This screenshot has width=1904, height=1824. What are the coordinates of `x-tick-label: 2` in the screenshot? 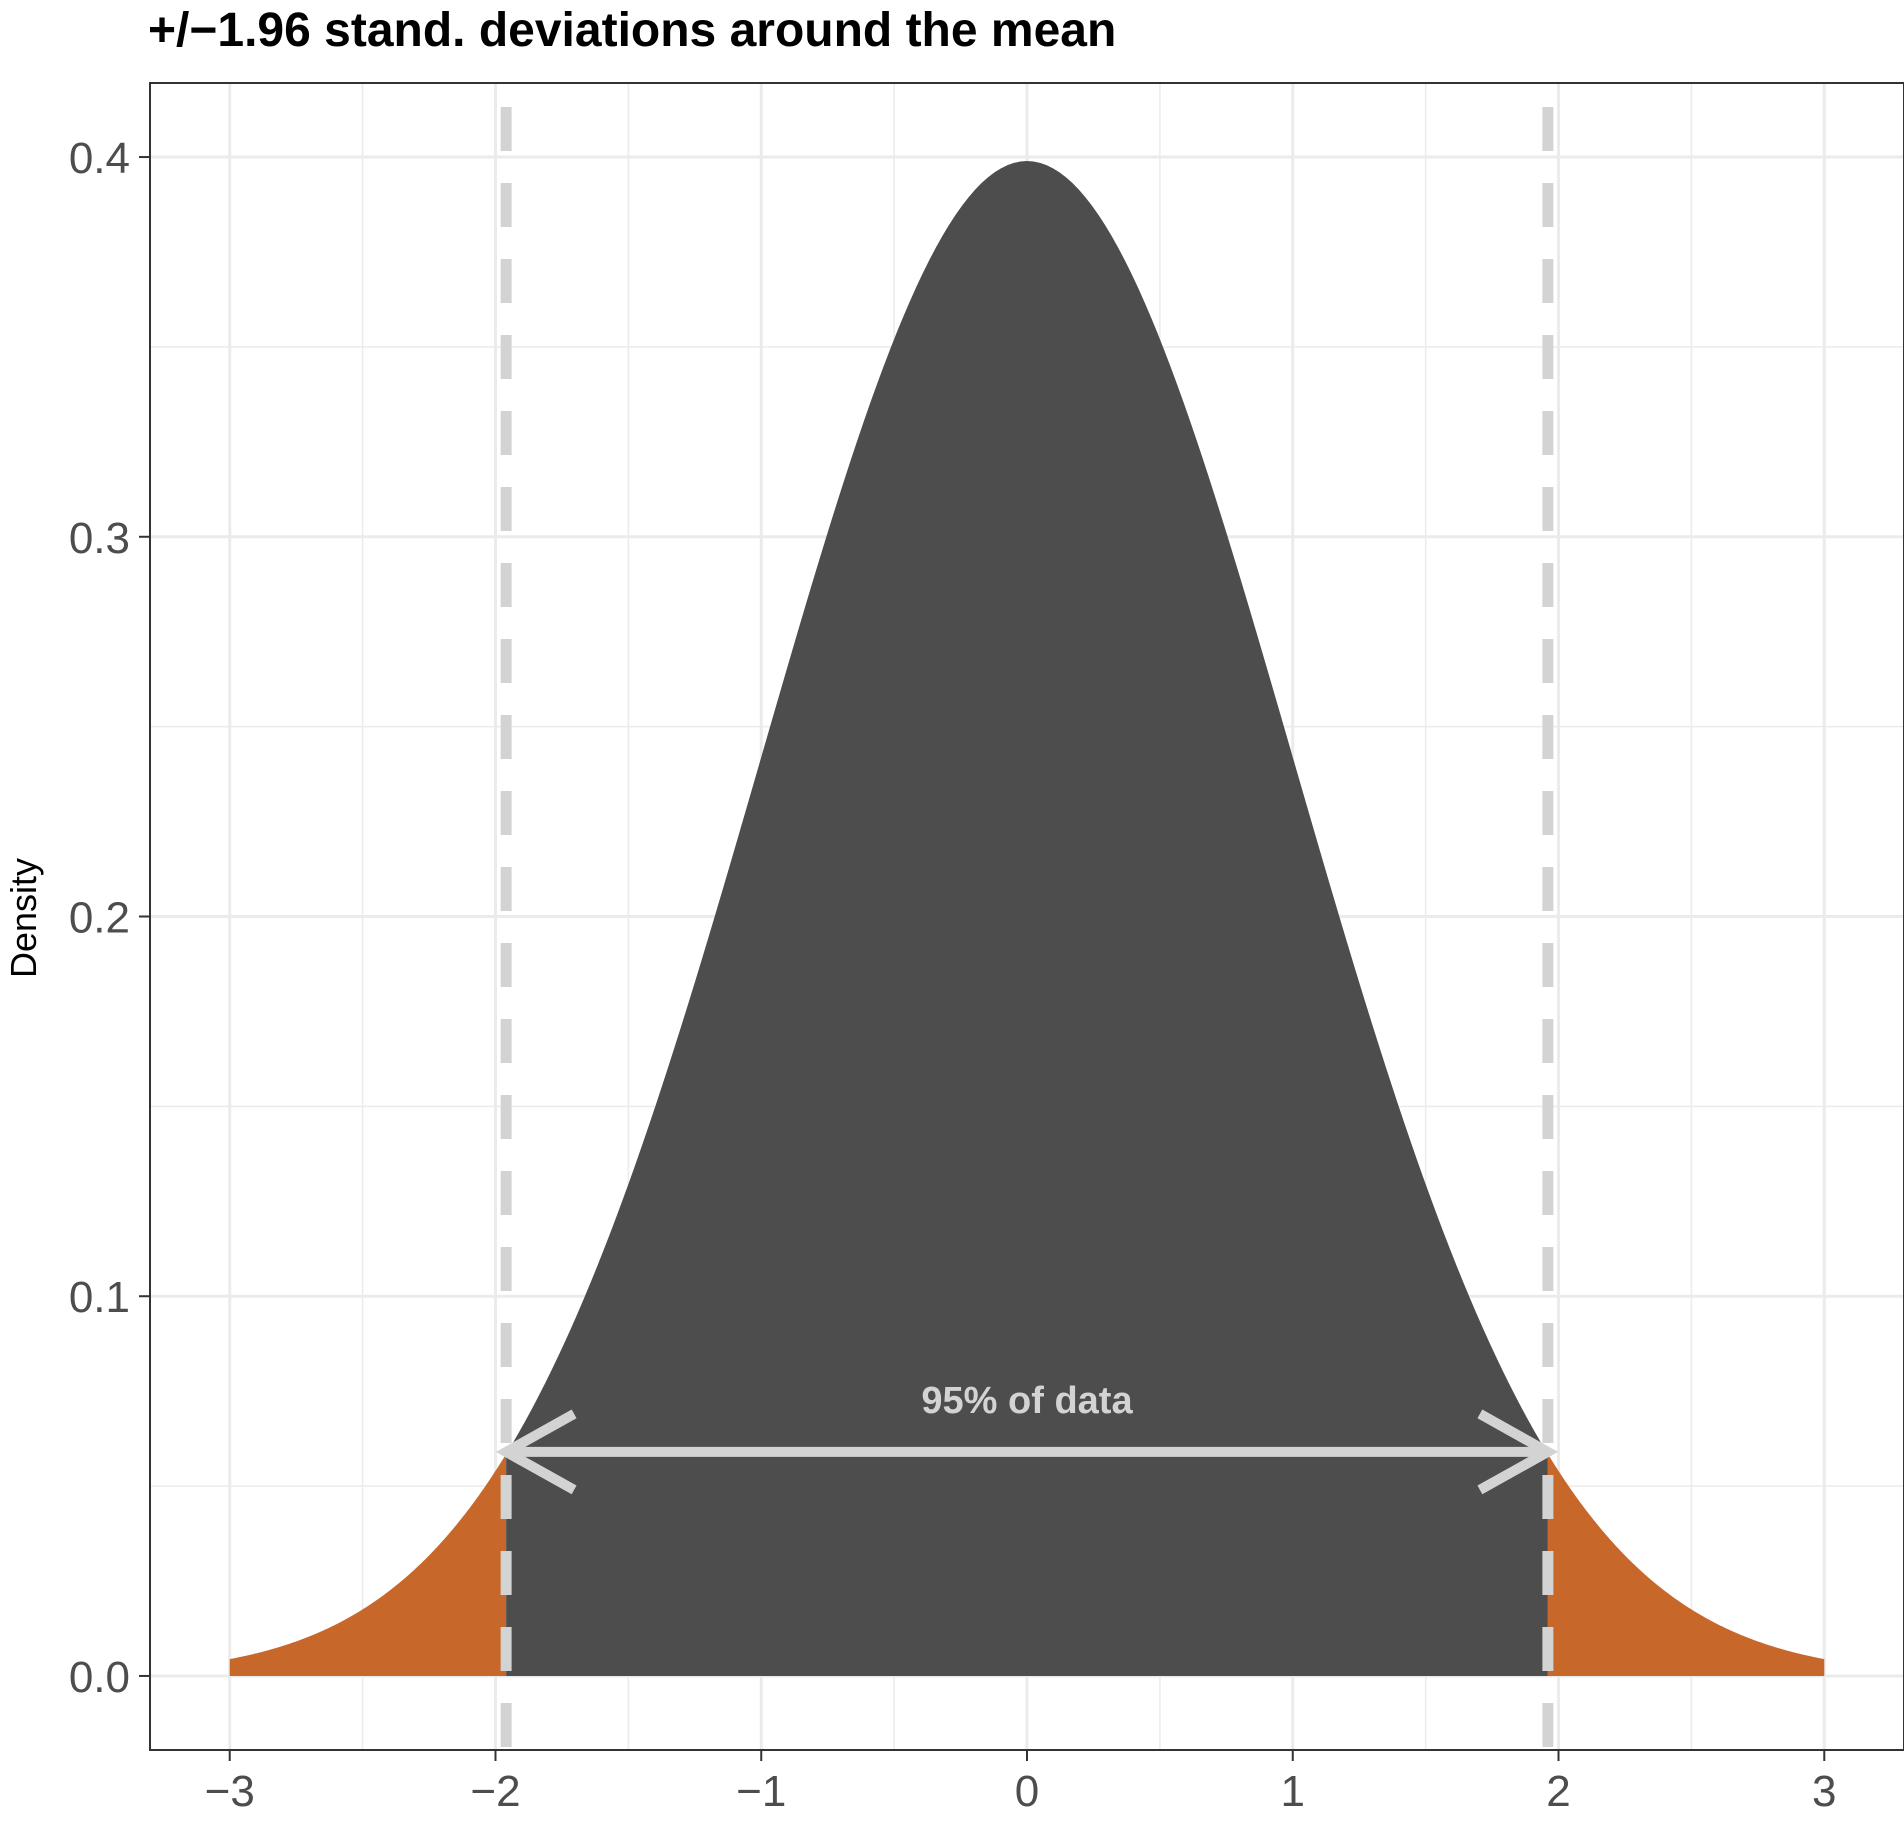 It's located at (1558, 1791).